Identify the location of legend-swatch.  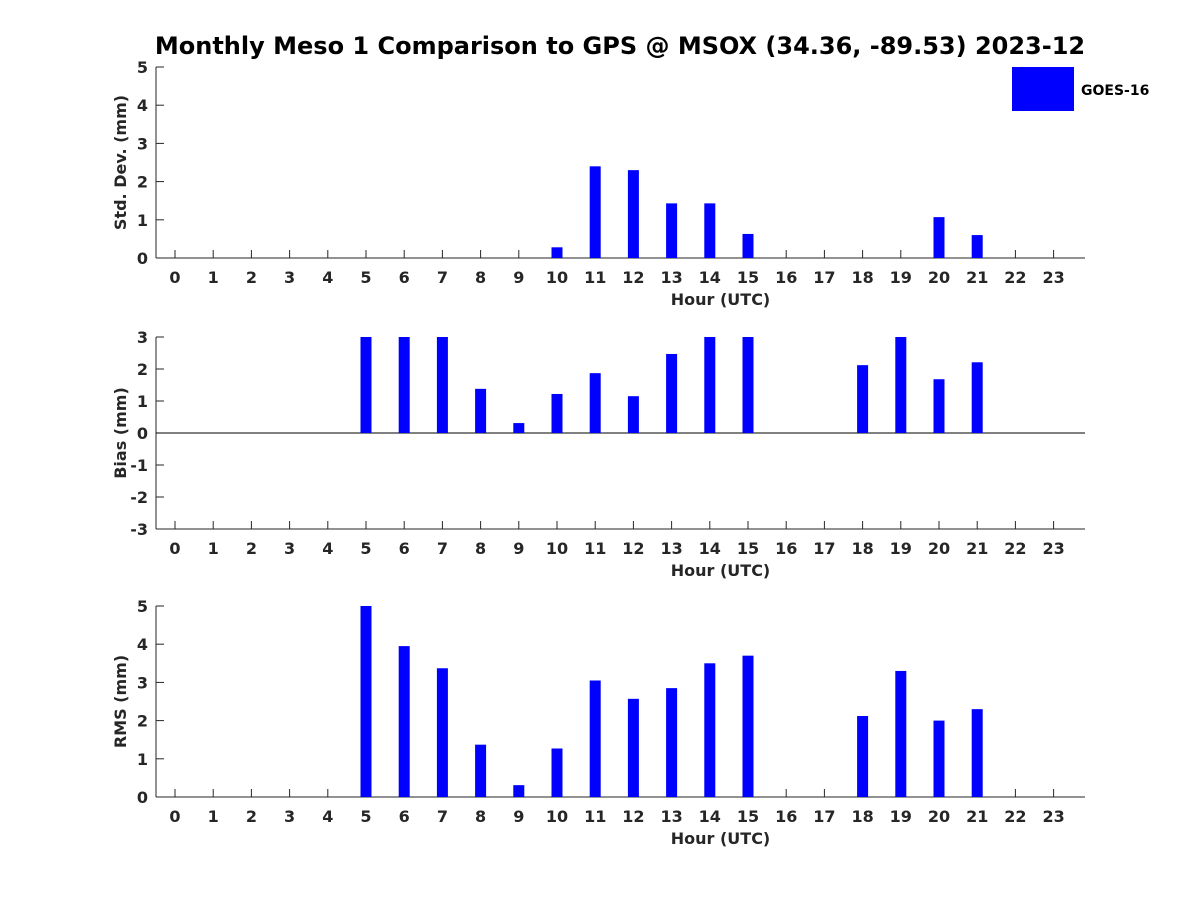
(1043, 89).